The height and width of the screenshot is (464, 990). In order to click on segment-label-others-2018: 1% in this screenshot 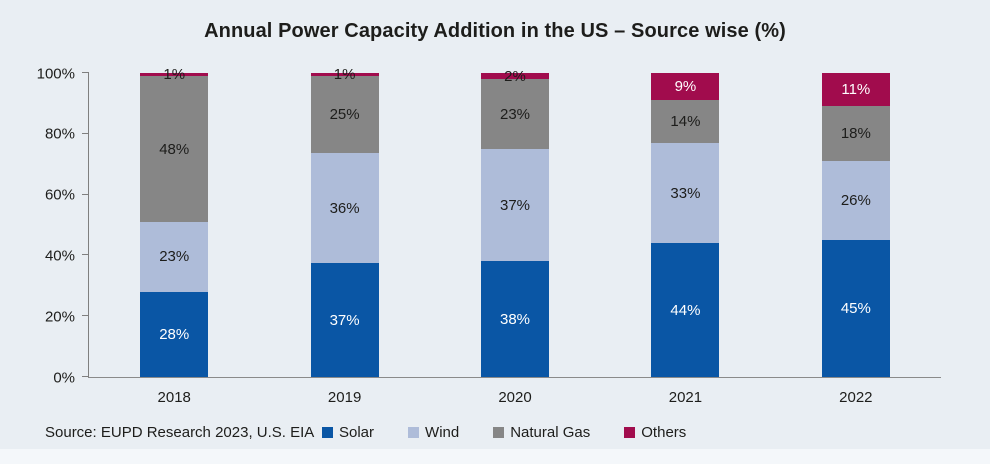, I will do `click(174, 75)`.